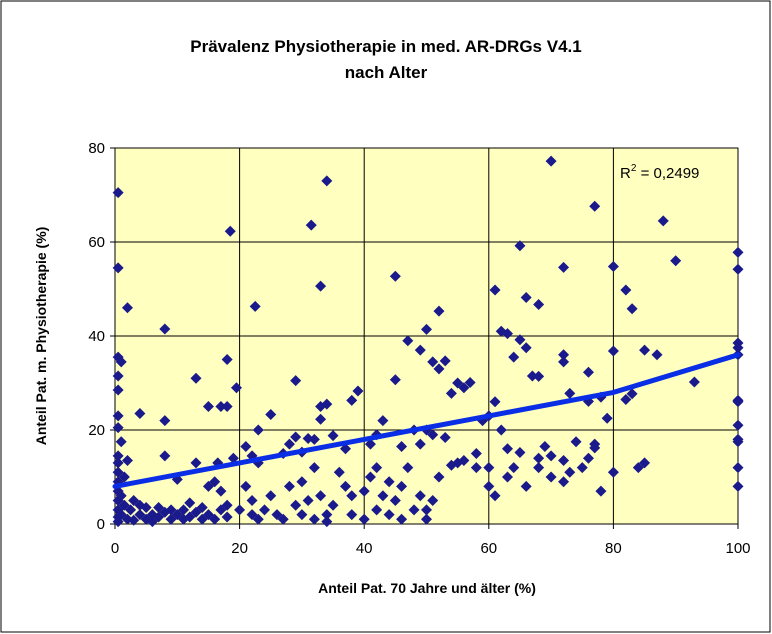 This screenshot has width=772, height=634. I want to click on r-squared: R2 = 0,2499, so click(659, 172).